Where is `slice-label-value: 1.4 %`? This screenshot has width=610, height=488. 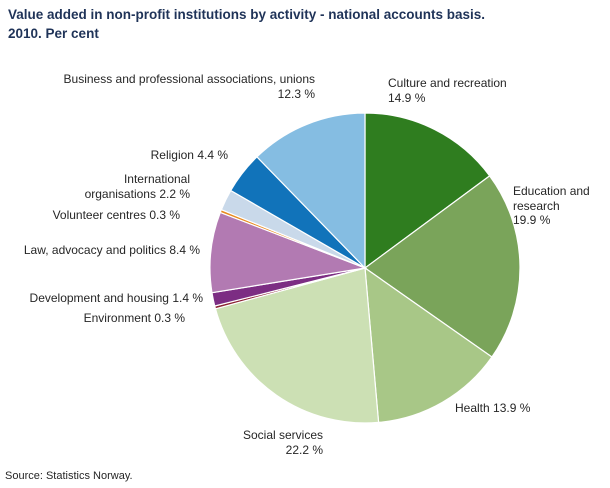 slice-label-value: 1.4 % is located at coordinates (187, 298).